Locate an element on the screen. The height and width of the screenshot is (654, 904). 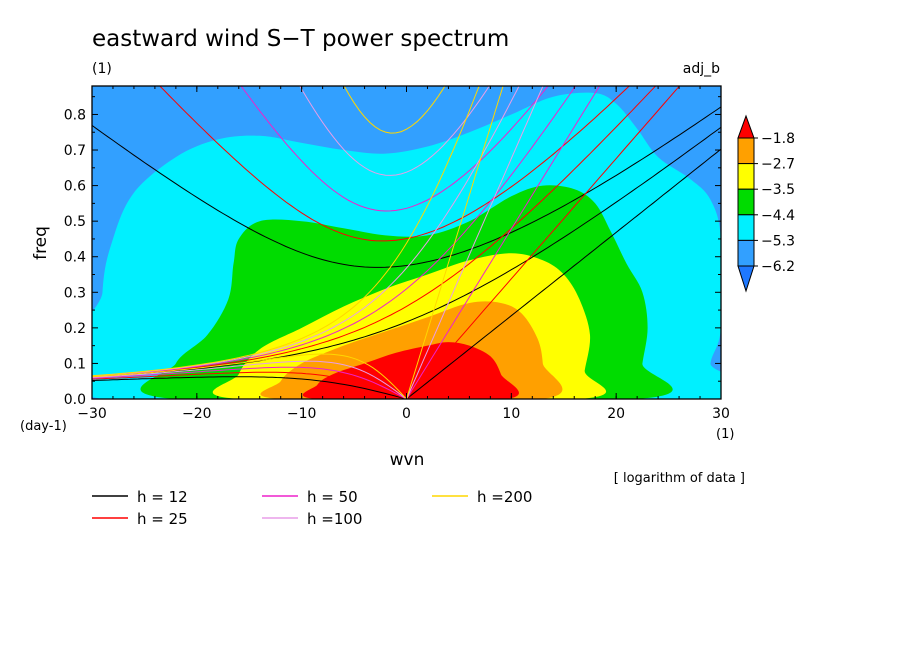
y-tick-label: 0.2 is located at coordinates (75, 329).